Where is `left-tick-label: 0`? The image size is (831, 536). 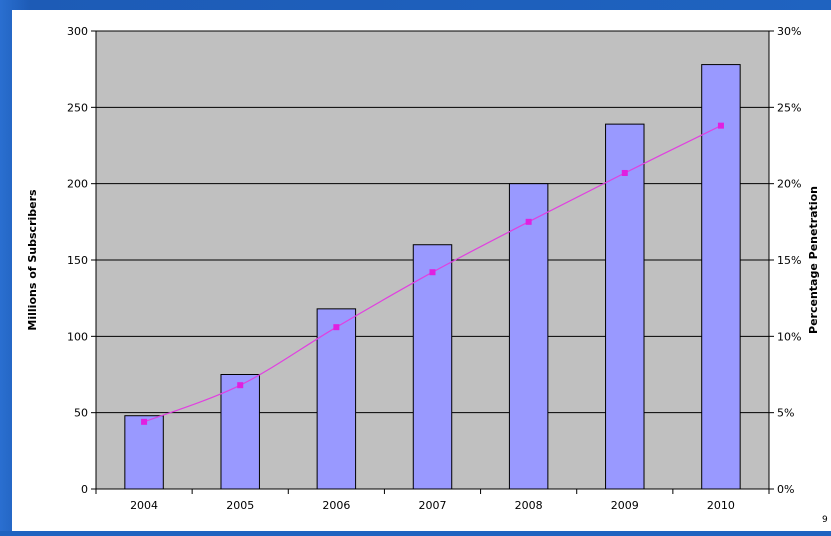 left-tick-label: 0 is located at coordinates (84, 489).